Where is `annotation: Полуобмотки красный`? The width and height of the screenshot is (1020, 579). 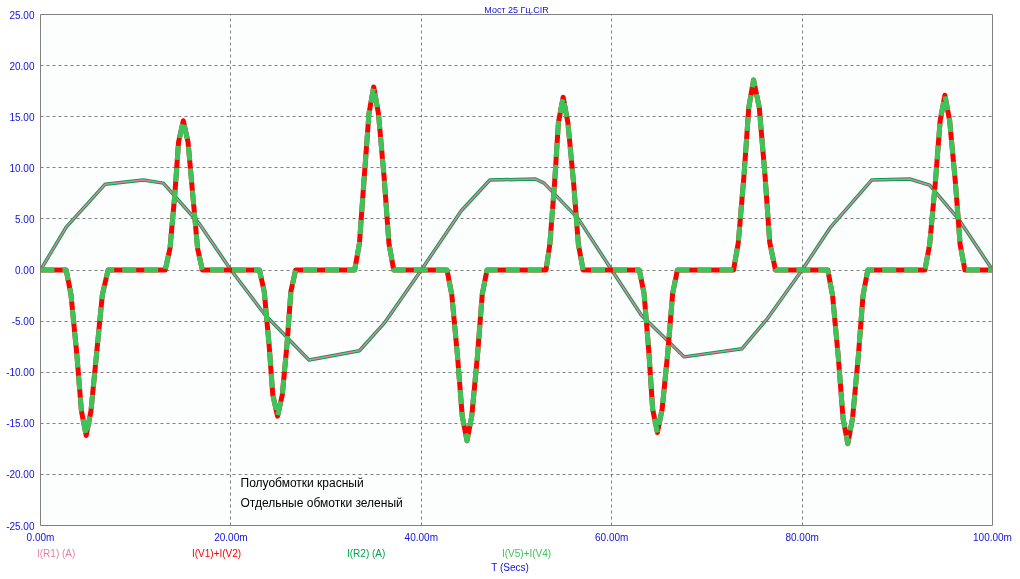
annotation: Полуобмотки красный is located at coordinates (302, 482).